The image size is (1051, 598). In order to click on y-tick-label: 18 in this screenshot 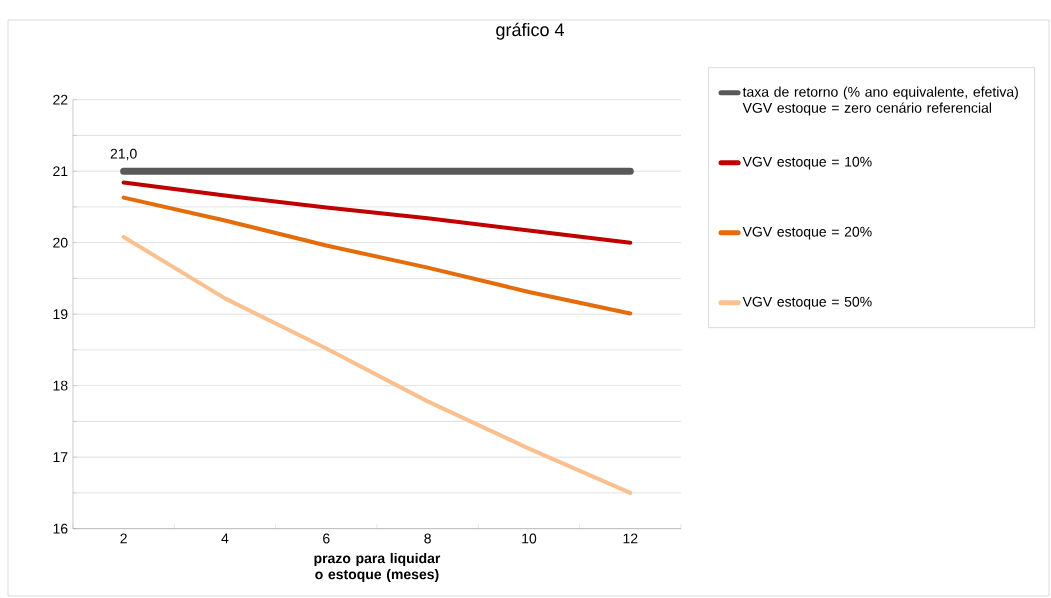, I will do `click(60, 385)`.